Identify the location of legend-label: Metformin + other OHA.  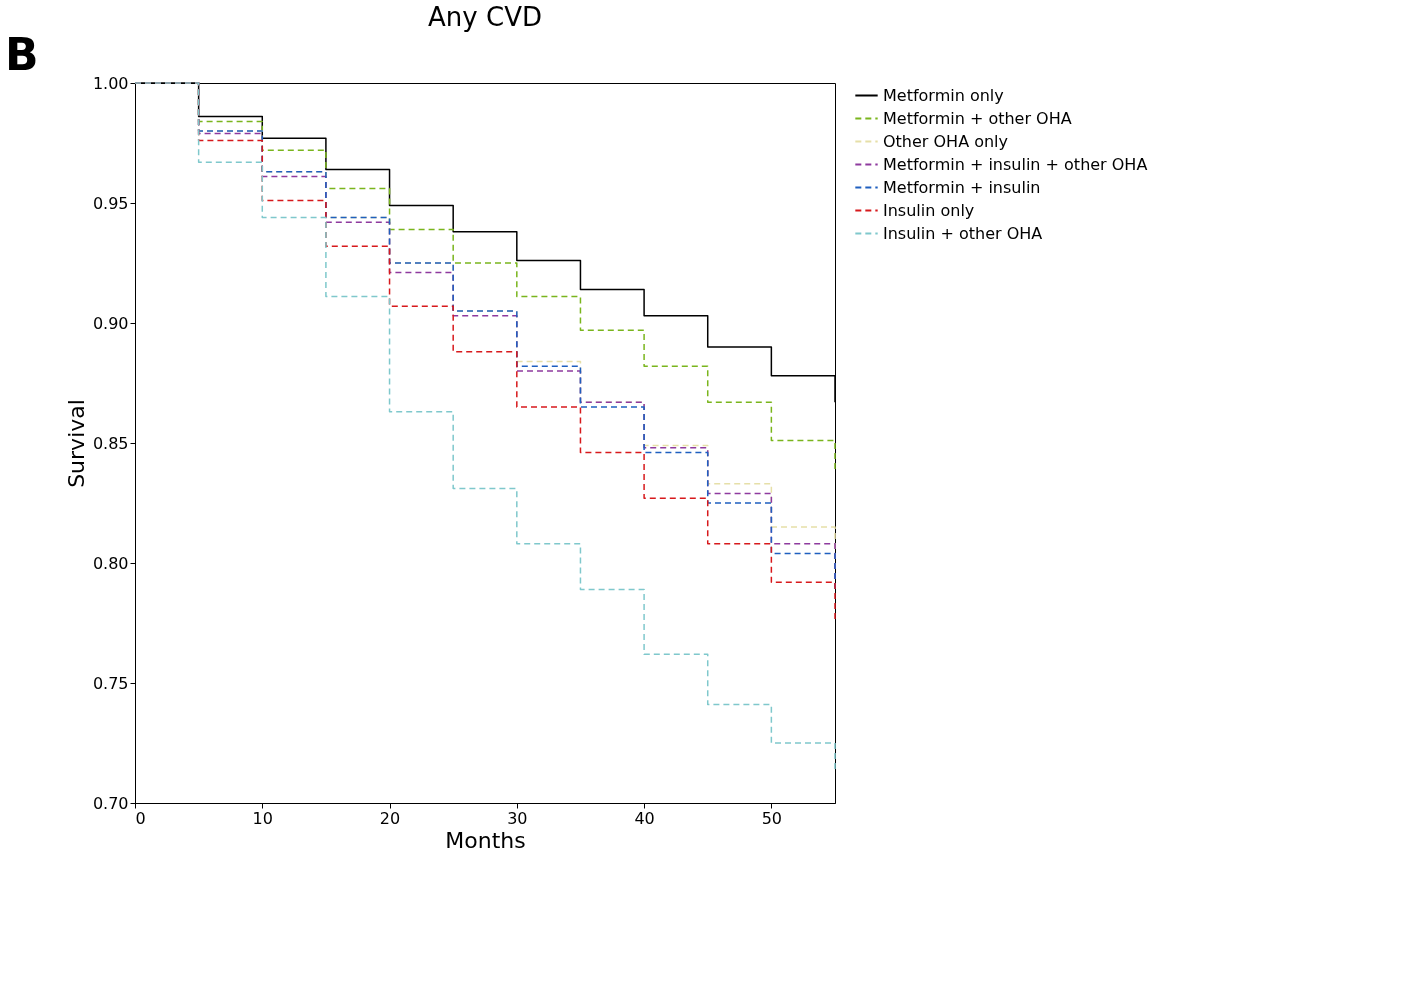
(977, 118).